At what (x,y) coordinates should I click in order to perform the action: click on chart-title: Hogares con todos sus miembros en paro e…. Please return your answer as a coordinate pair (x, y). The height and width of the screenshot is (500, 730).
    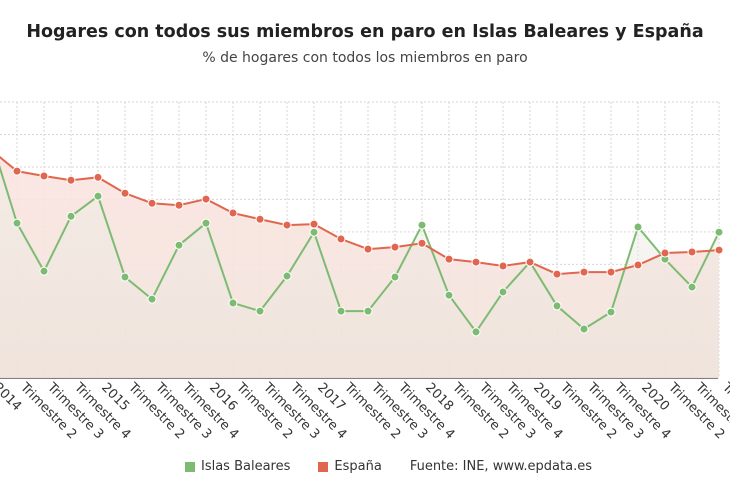
    Looking at the image, I should click on (365, 32).